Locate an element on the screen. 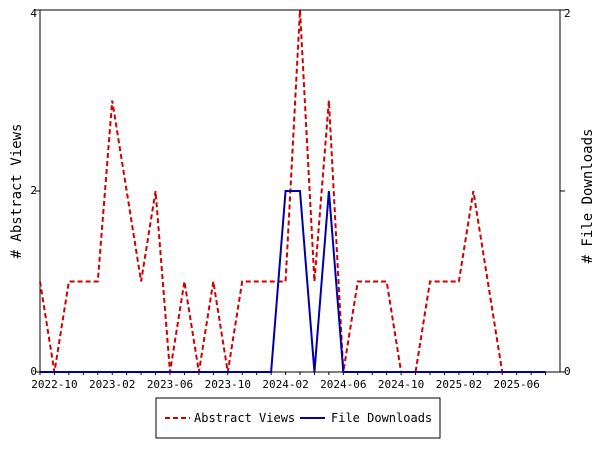  x-tick-label: 2024-10 is located at coordinates (401, 384).